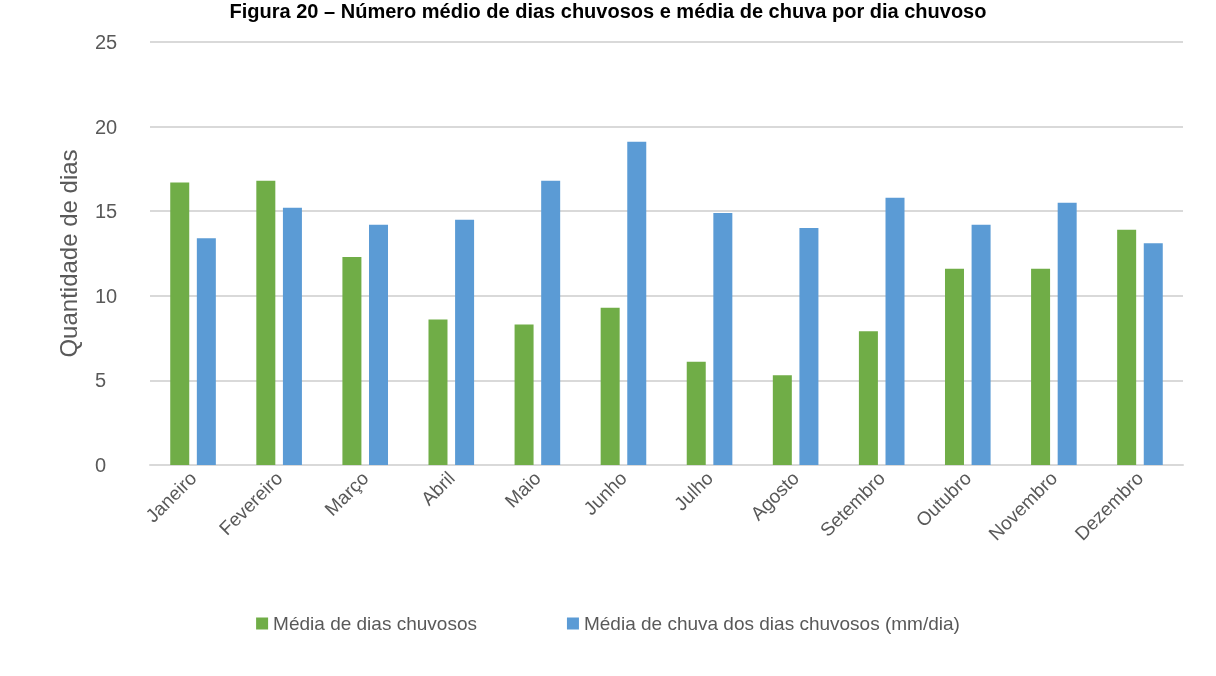  I want to click on y-tick-label: 5, so click(101, 380).